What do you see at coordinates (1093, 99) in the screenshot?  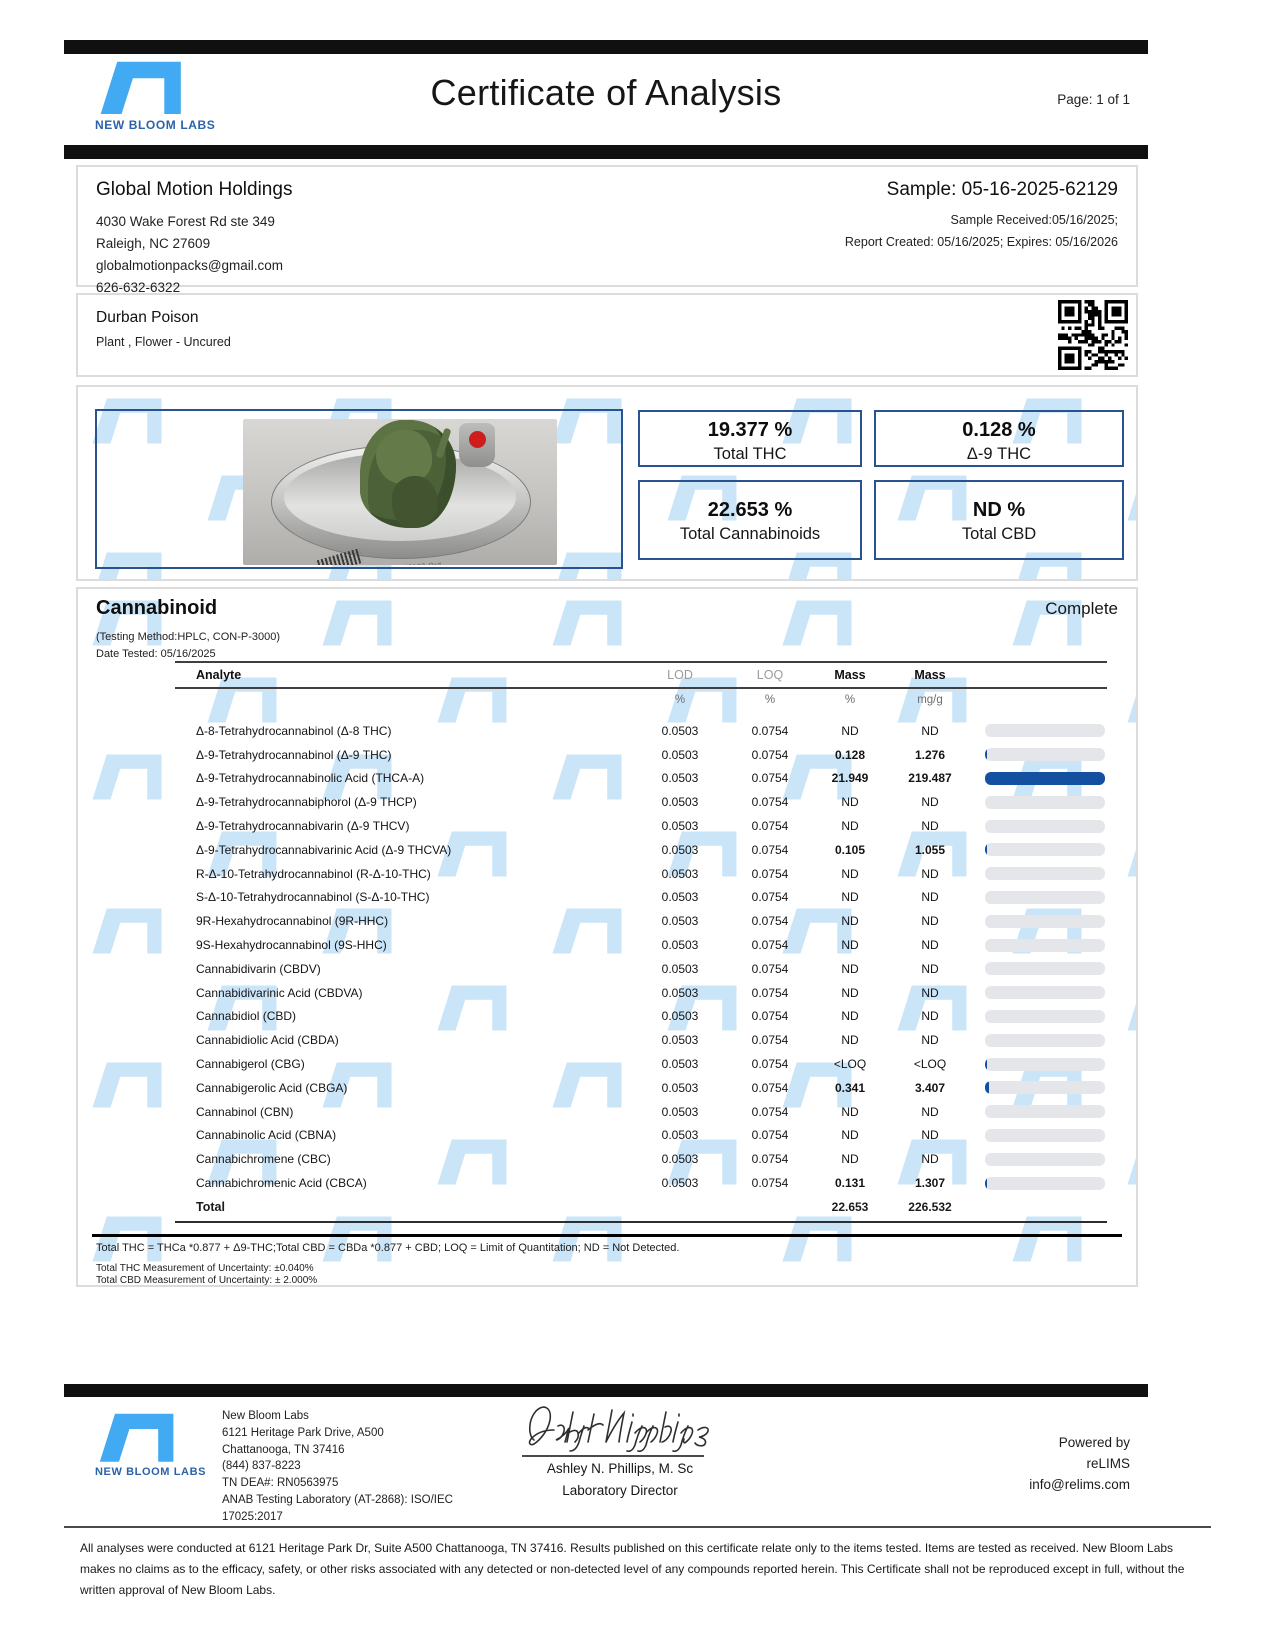 I see `page-number: Page: 1 of 1` at bounding box center [1093, 99].